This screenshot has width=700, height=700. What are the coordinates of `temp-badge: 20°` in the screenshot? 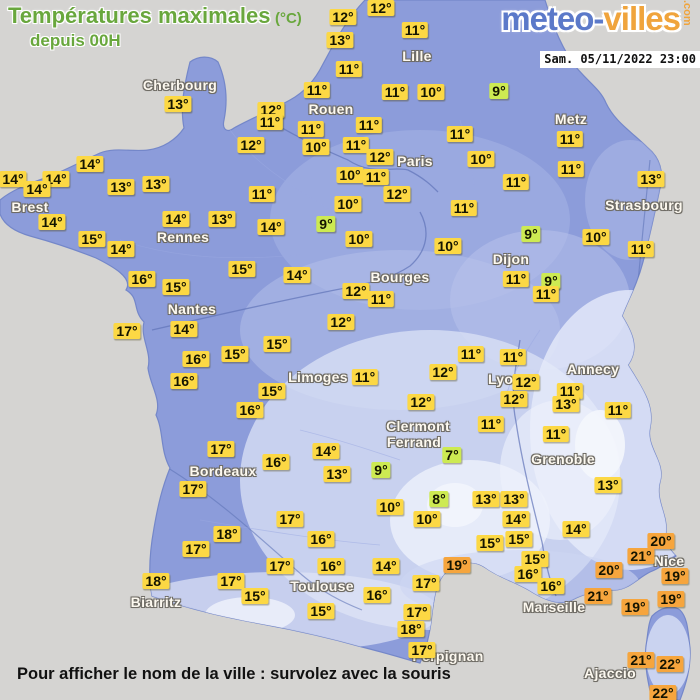 It's located at (609, 570).